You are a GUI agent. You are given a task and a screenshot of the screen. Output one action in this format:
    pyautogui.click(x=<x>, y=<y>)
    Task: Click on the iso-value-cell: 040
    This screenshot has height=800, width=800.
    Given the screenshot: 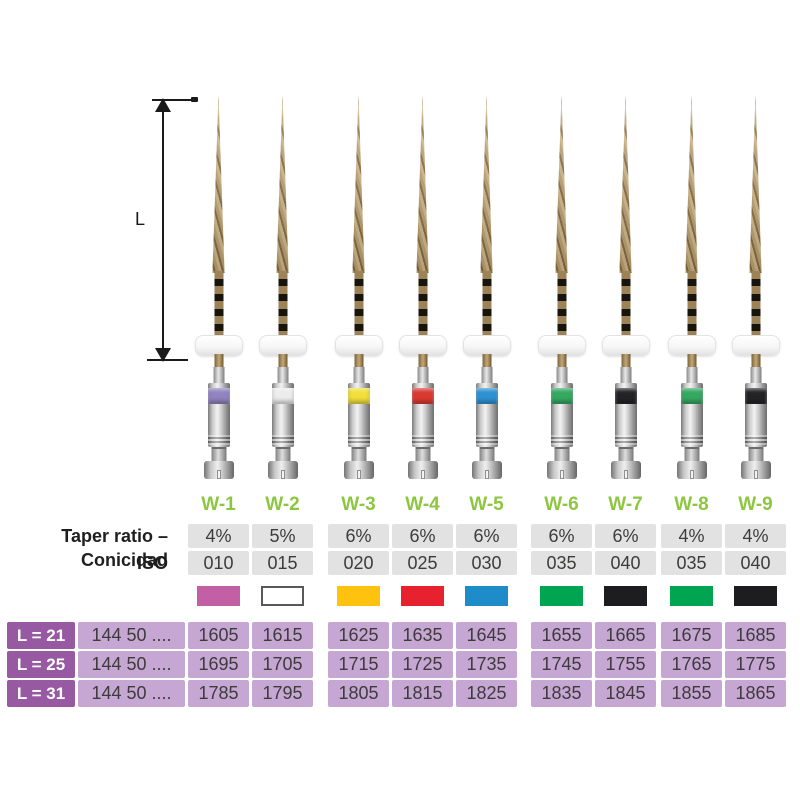 What is the action you would take?
    pyautogui.click(x=755, y=563)
    